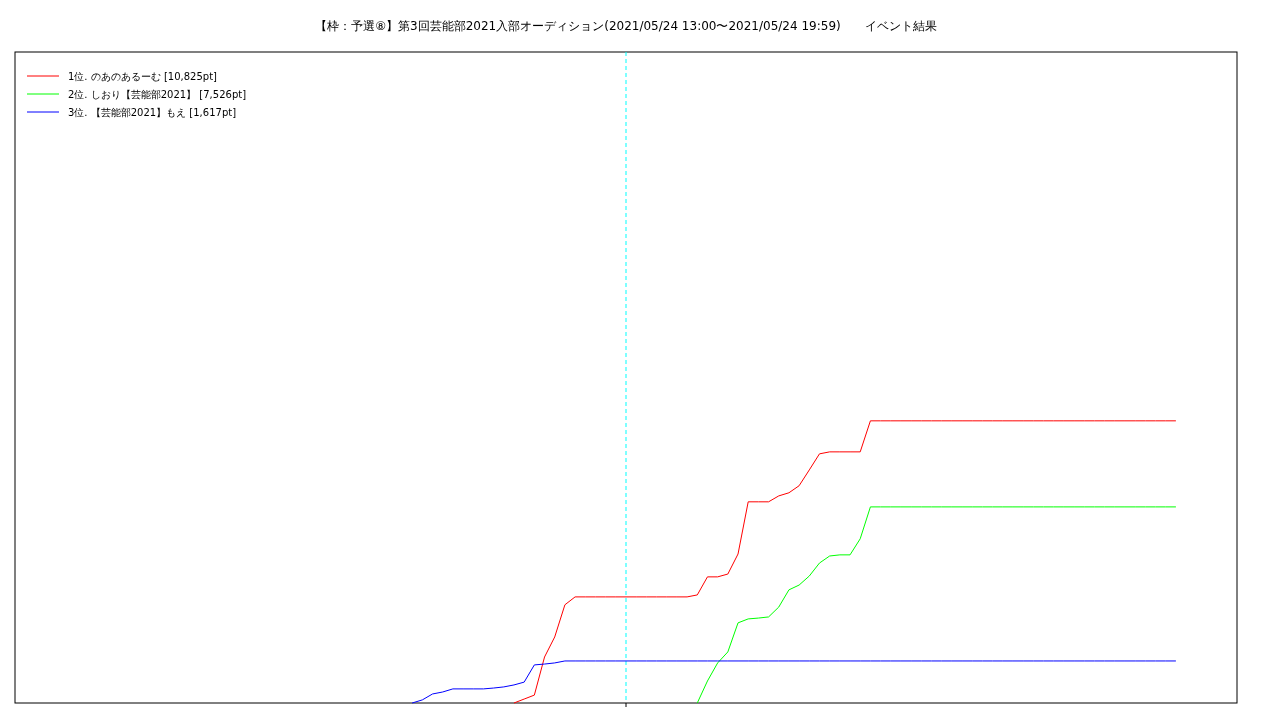  What do you see at coordinates (157, 94) in the screenshot?
I see `legend-label: 2位. しおり【芸能部2021】 [7,526pt]` at bounding box center [157, 94].